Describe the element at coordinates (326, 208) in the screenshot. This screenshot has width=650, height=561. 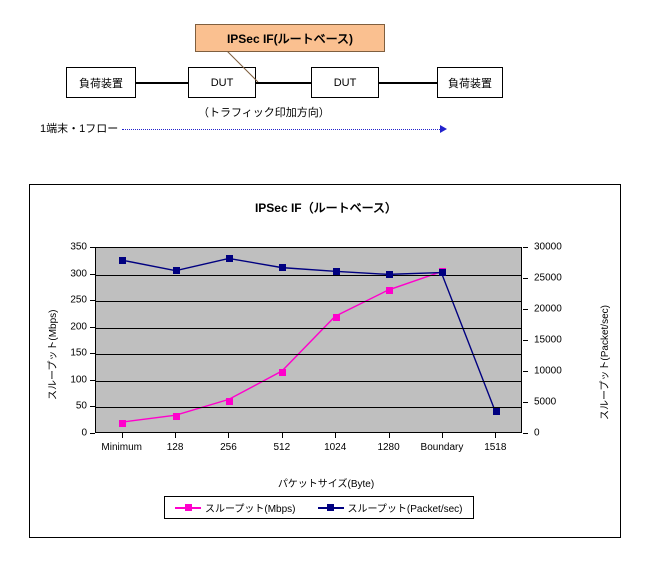
I see `chart-title: IPSec IF（ルートベース）` at that location.